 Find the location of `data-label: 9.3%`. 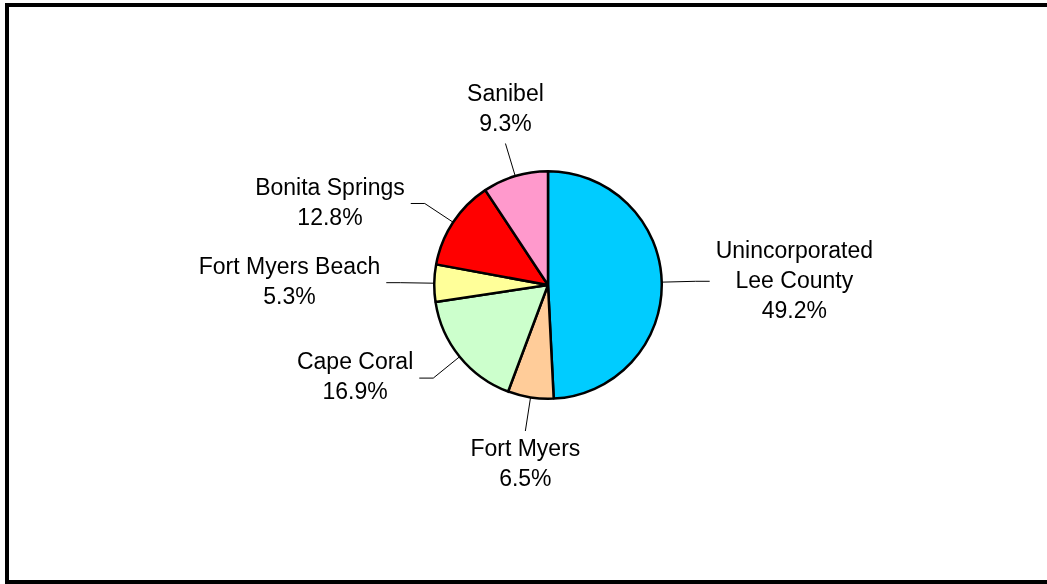

data-label: 9.3% is located at coordinates (505, 122).